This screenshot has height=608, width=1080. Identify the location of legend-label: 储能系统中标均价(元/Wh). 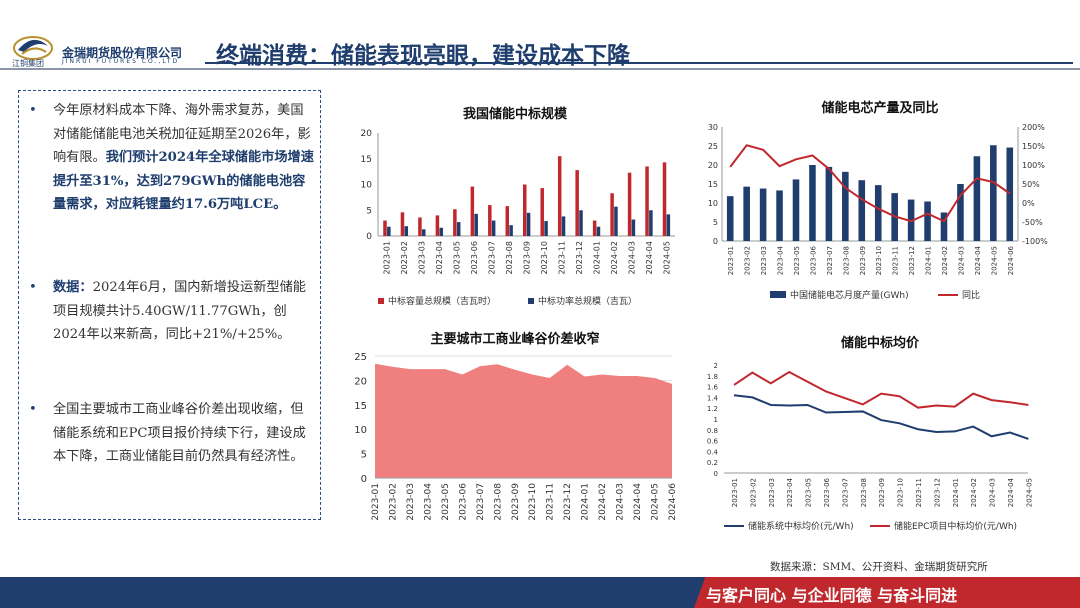
(801, 526).